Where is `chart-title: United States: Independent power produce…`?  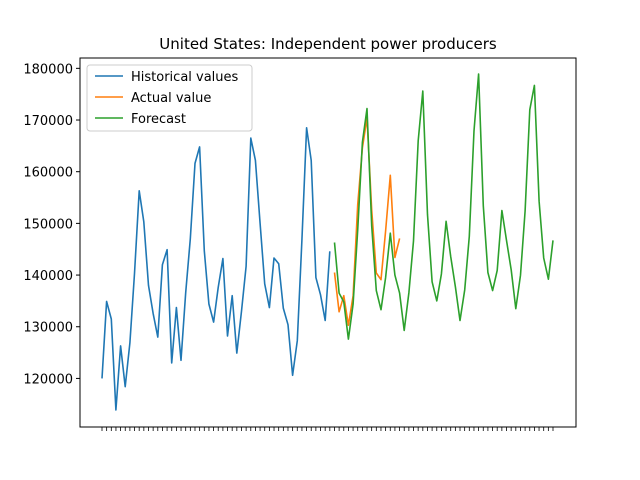
chart-title: United States: Independent power produce… is located at coordinates (328, 44).